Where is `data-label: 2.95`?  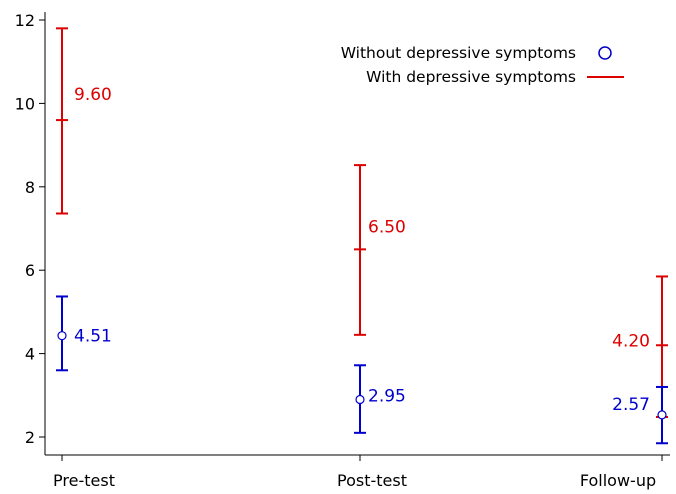 data-label: 2.95 is located at coordinates (387, 396).